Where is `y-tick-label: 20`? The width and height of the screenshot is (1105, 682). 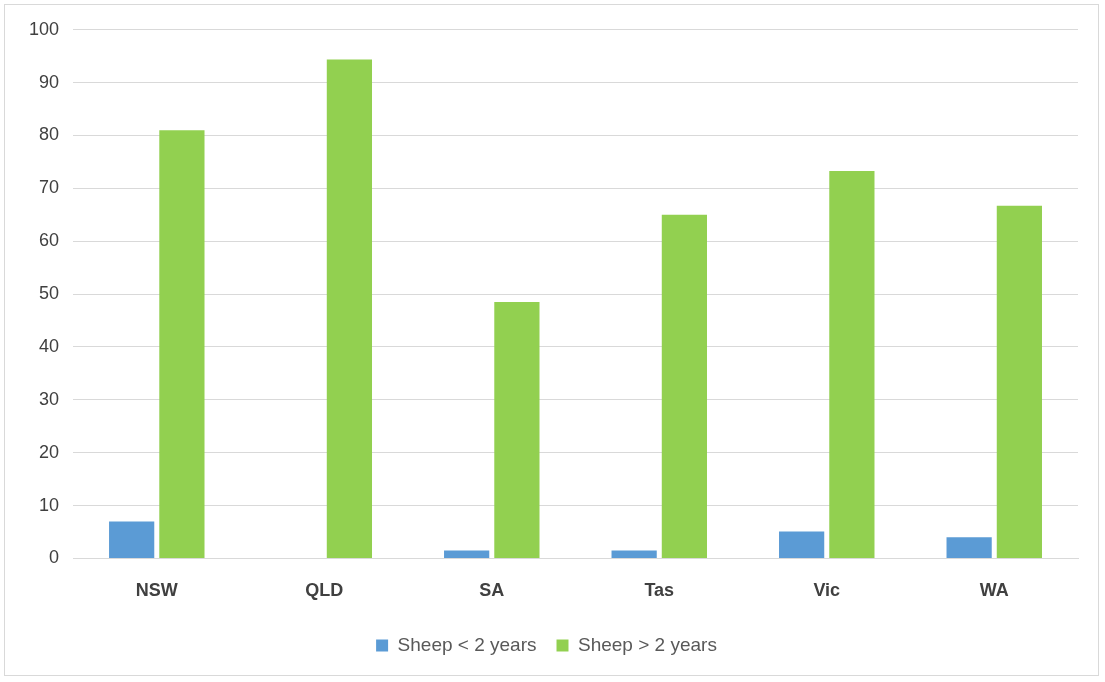 y-tick-label: 20 is located at coordinates (49, 451).